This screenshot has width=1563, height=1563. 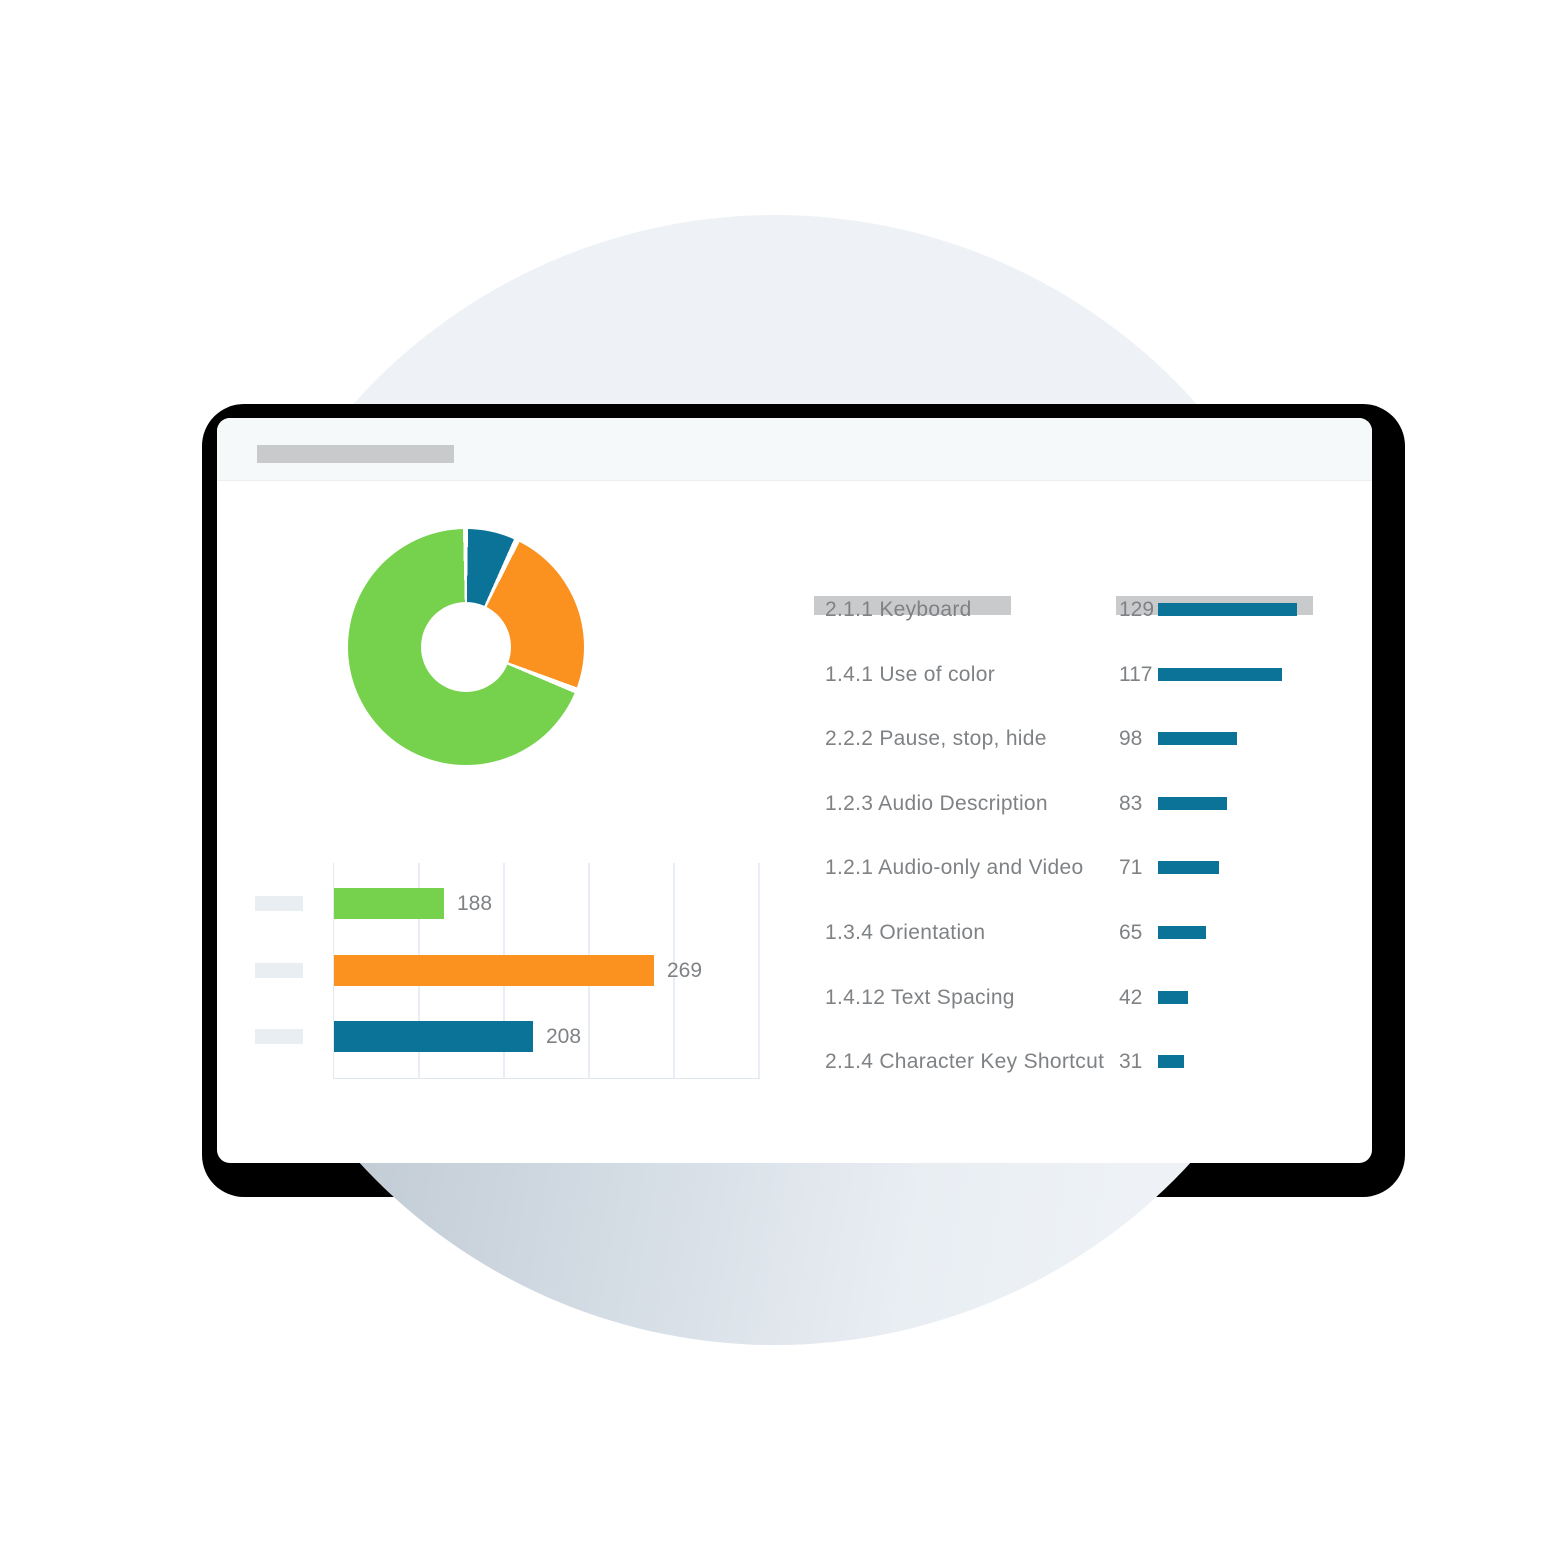 I want to click on criteria-row: 1.2.1 Audio-only and Video 71, so click(x=1098, y=868).